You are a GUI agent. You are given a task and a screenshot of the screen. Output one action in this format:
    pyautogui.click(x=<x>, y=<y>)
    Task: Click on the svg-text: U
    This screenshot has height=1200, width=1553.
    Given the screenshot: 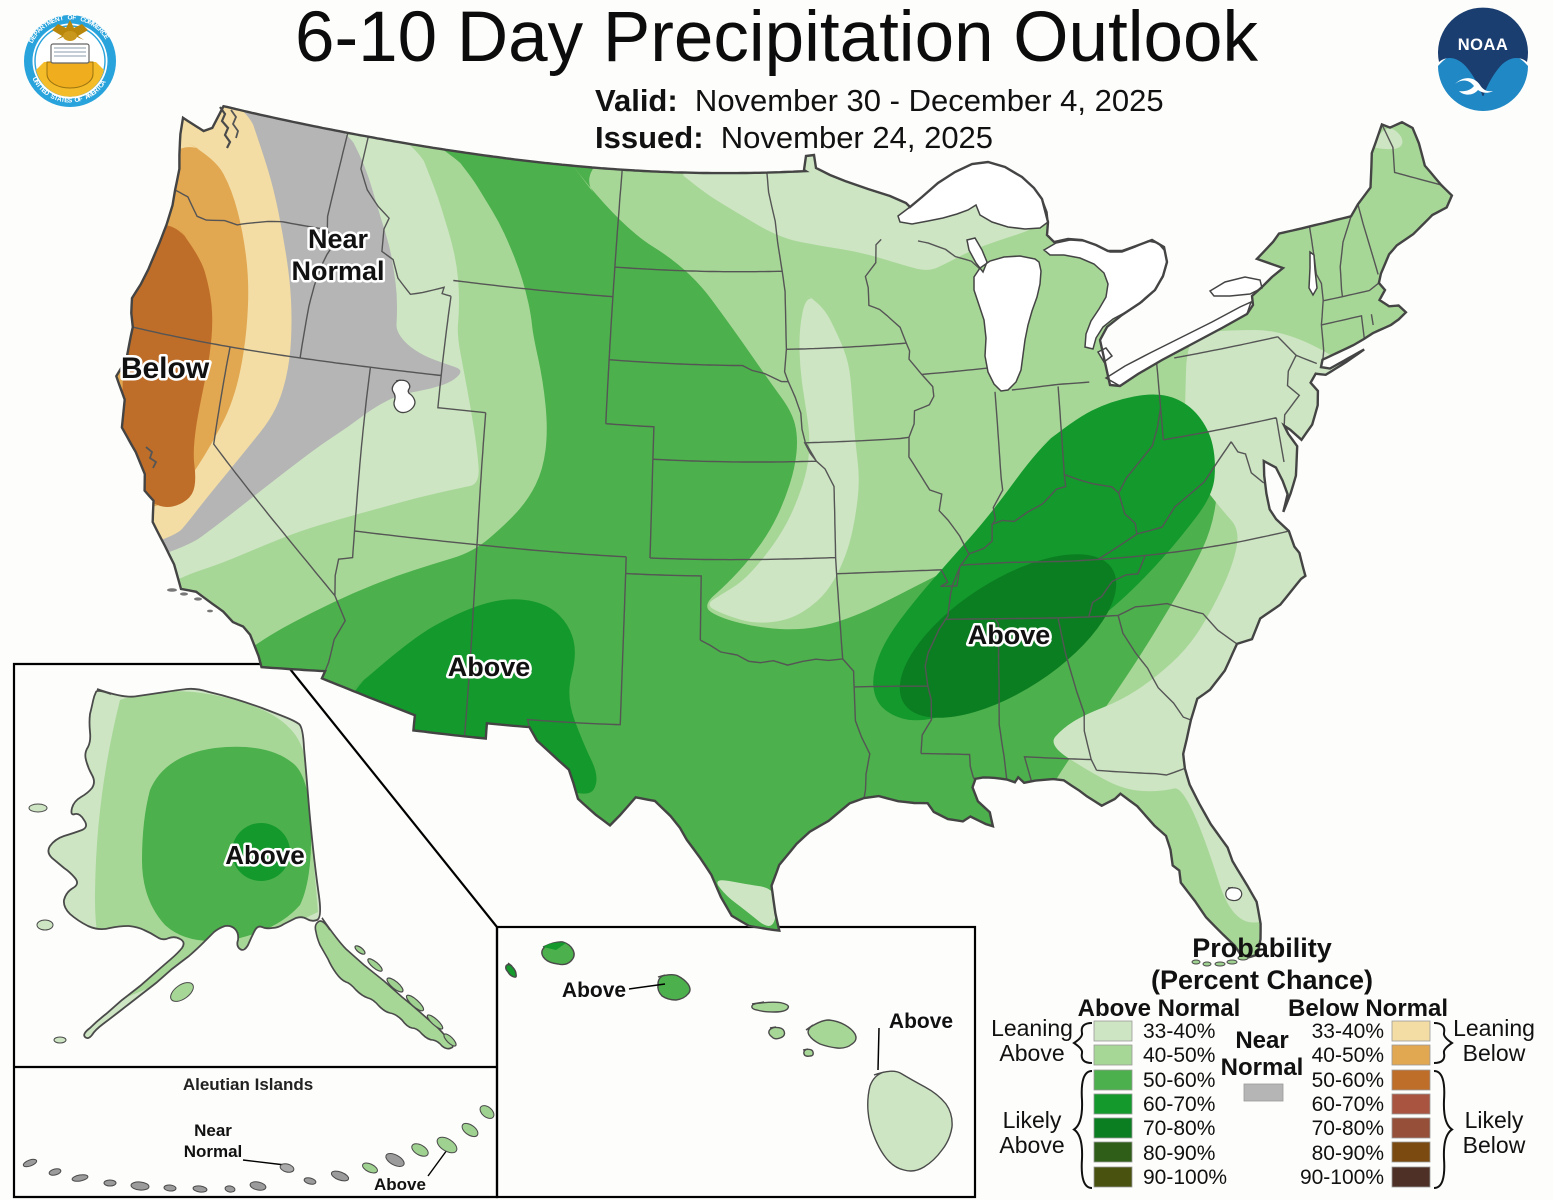 What is the action you would take?
    pyautogui.click(x=35, y=80)
    